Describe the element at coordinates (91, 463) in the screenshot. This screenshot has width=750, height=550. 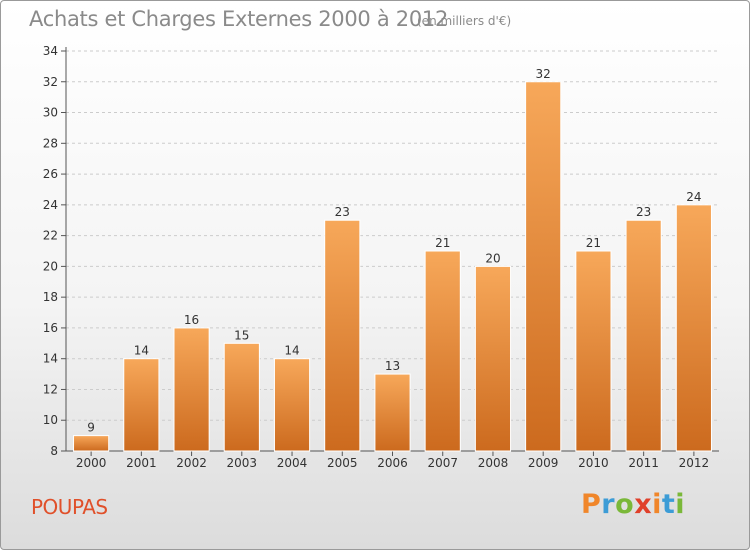
I see `x-tick-label: 2000` at that location.